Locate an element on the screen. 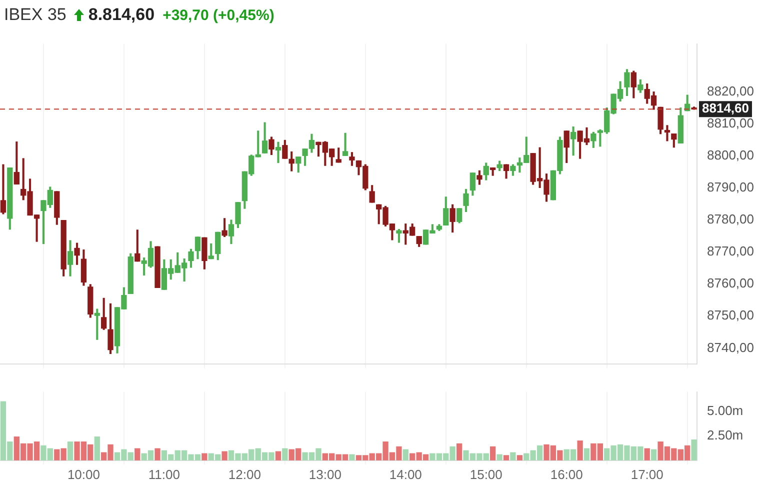 The image size is (767, 496). ref-line-label: 8814,60 is located at coordinates (725, 108).